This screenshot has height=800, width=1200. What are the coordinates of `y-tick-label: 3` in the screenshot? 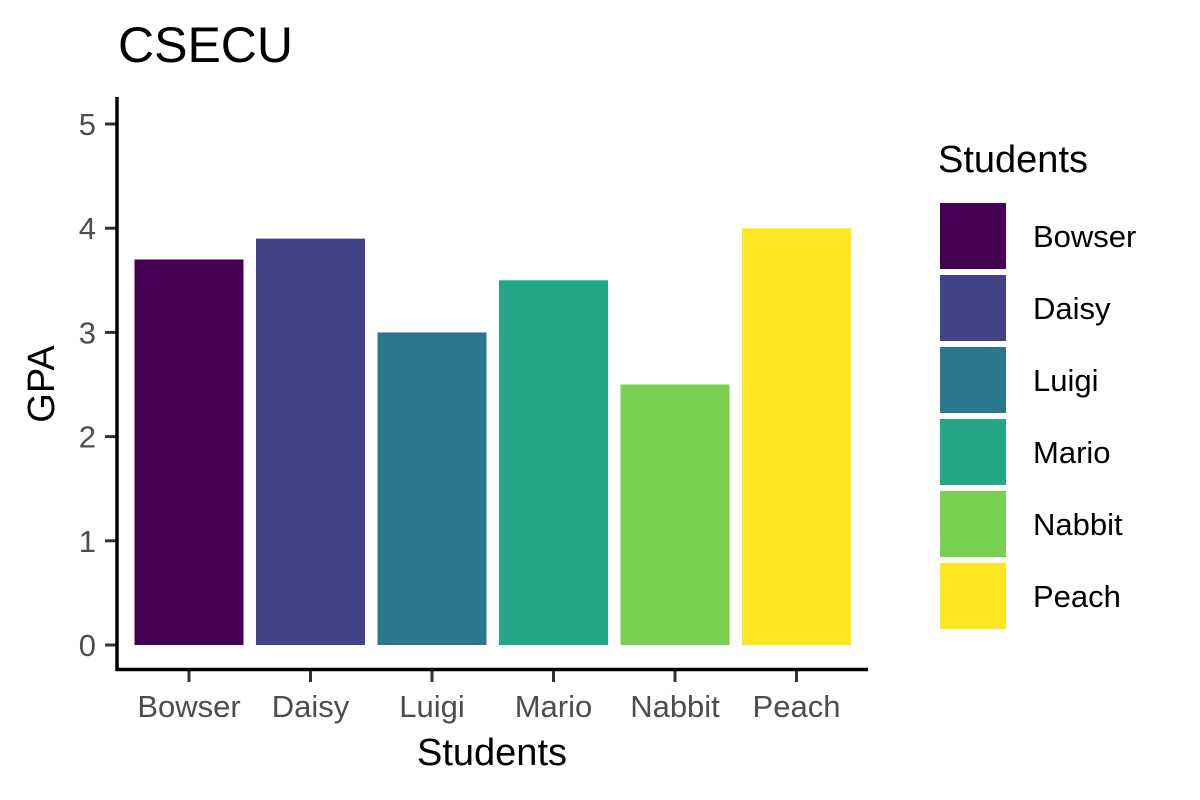 It's located at (87, 332).